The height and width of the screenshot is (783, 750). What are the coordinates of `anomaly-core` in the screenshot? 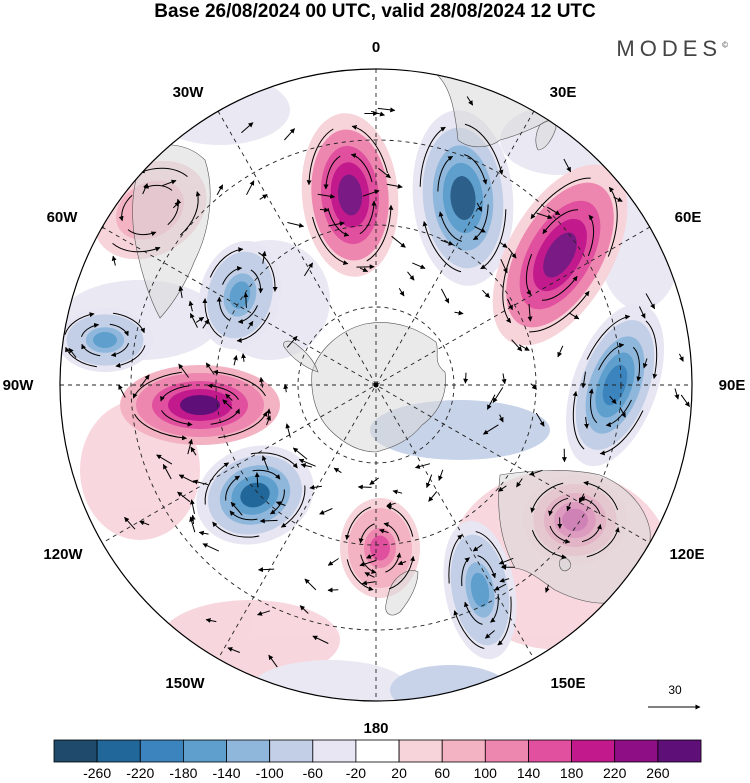 It's located at (560, 255).